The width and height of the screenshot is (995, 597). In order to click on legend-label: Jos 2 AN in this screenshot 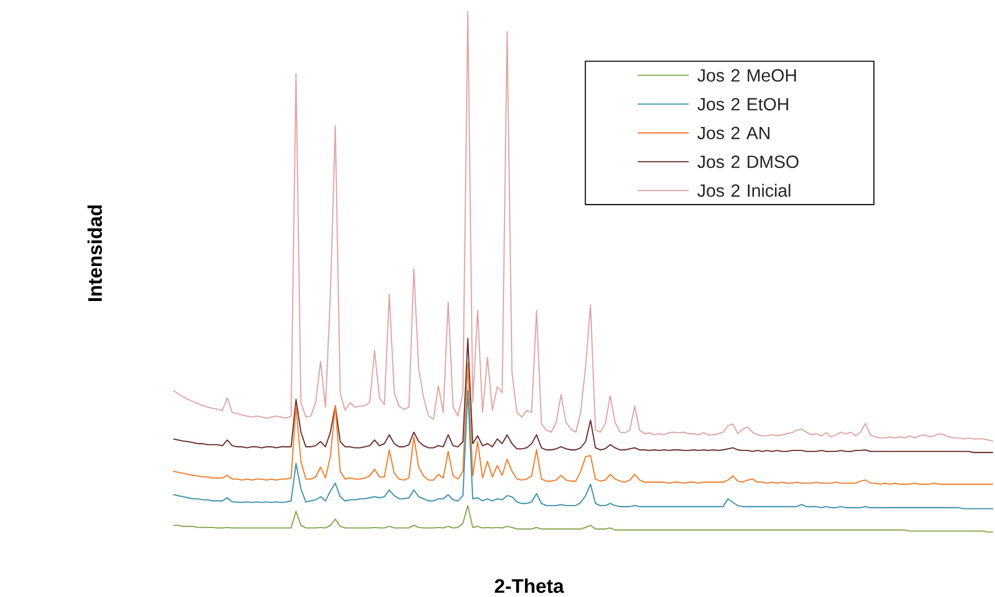, I will do `click(733, 133)`.